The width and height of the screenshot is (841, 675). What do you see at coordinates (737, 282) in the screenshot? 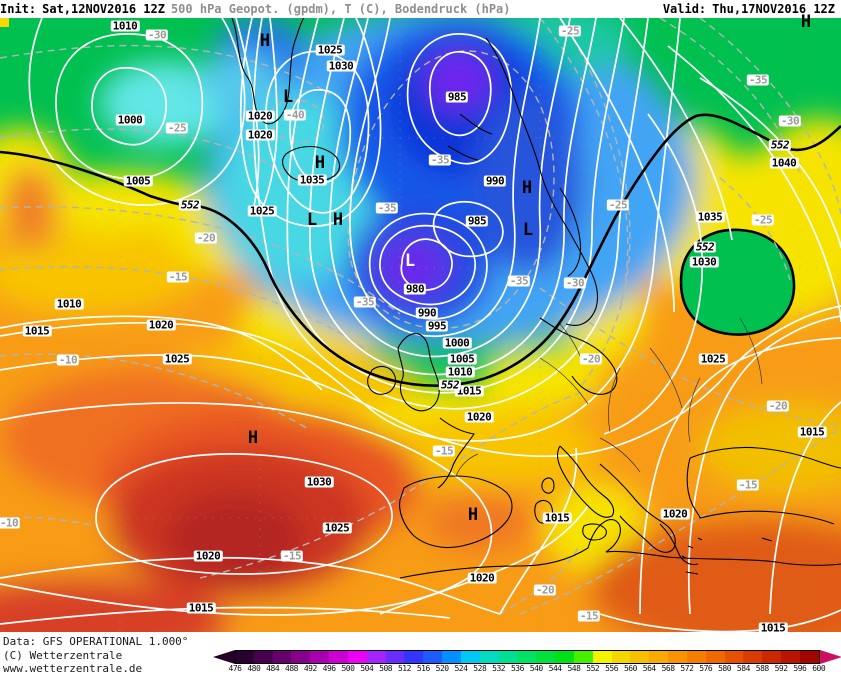
I see `geopotential-552-closed-cell` at bounding box center [737, 282].